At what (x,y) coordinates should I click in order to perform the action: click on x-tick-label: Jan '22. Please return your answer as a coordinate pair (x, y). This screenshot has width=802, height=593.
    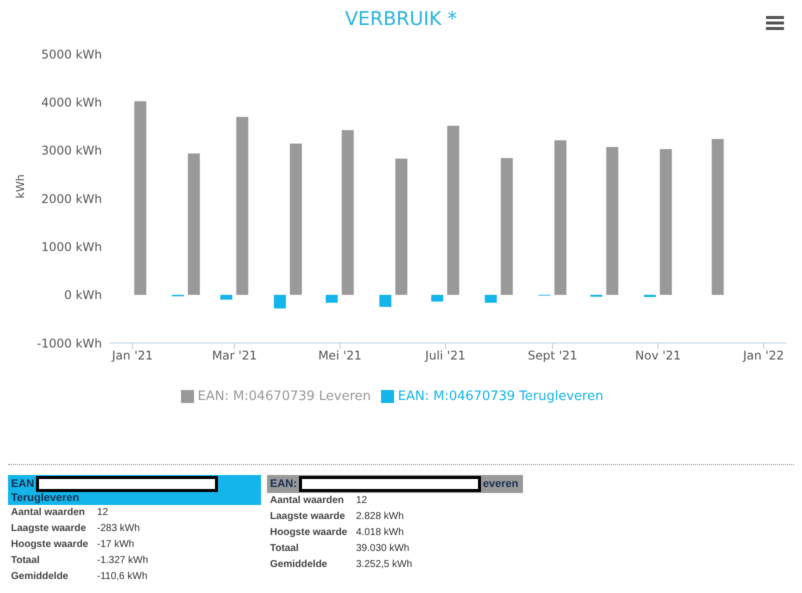
    Looking at the image, I should click on (763, 355).